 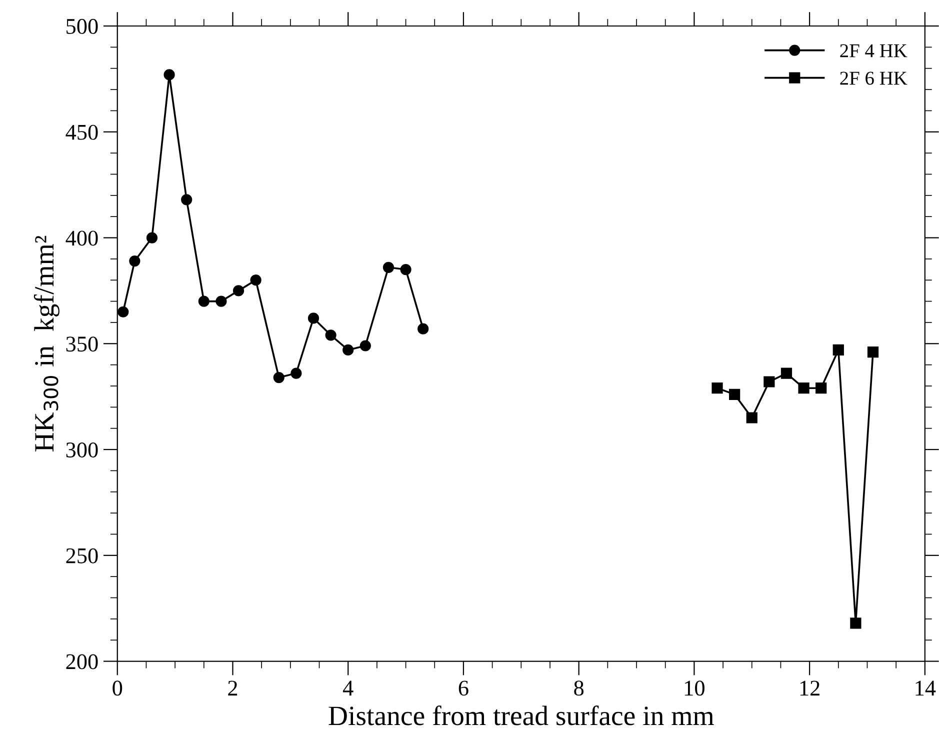 What do you see at coordinates (82, 344) in the screenshot?
I see `y-tick-label: 350` at bounding box center [82, 344].